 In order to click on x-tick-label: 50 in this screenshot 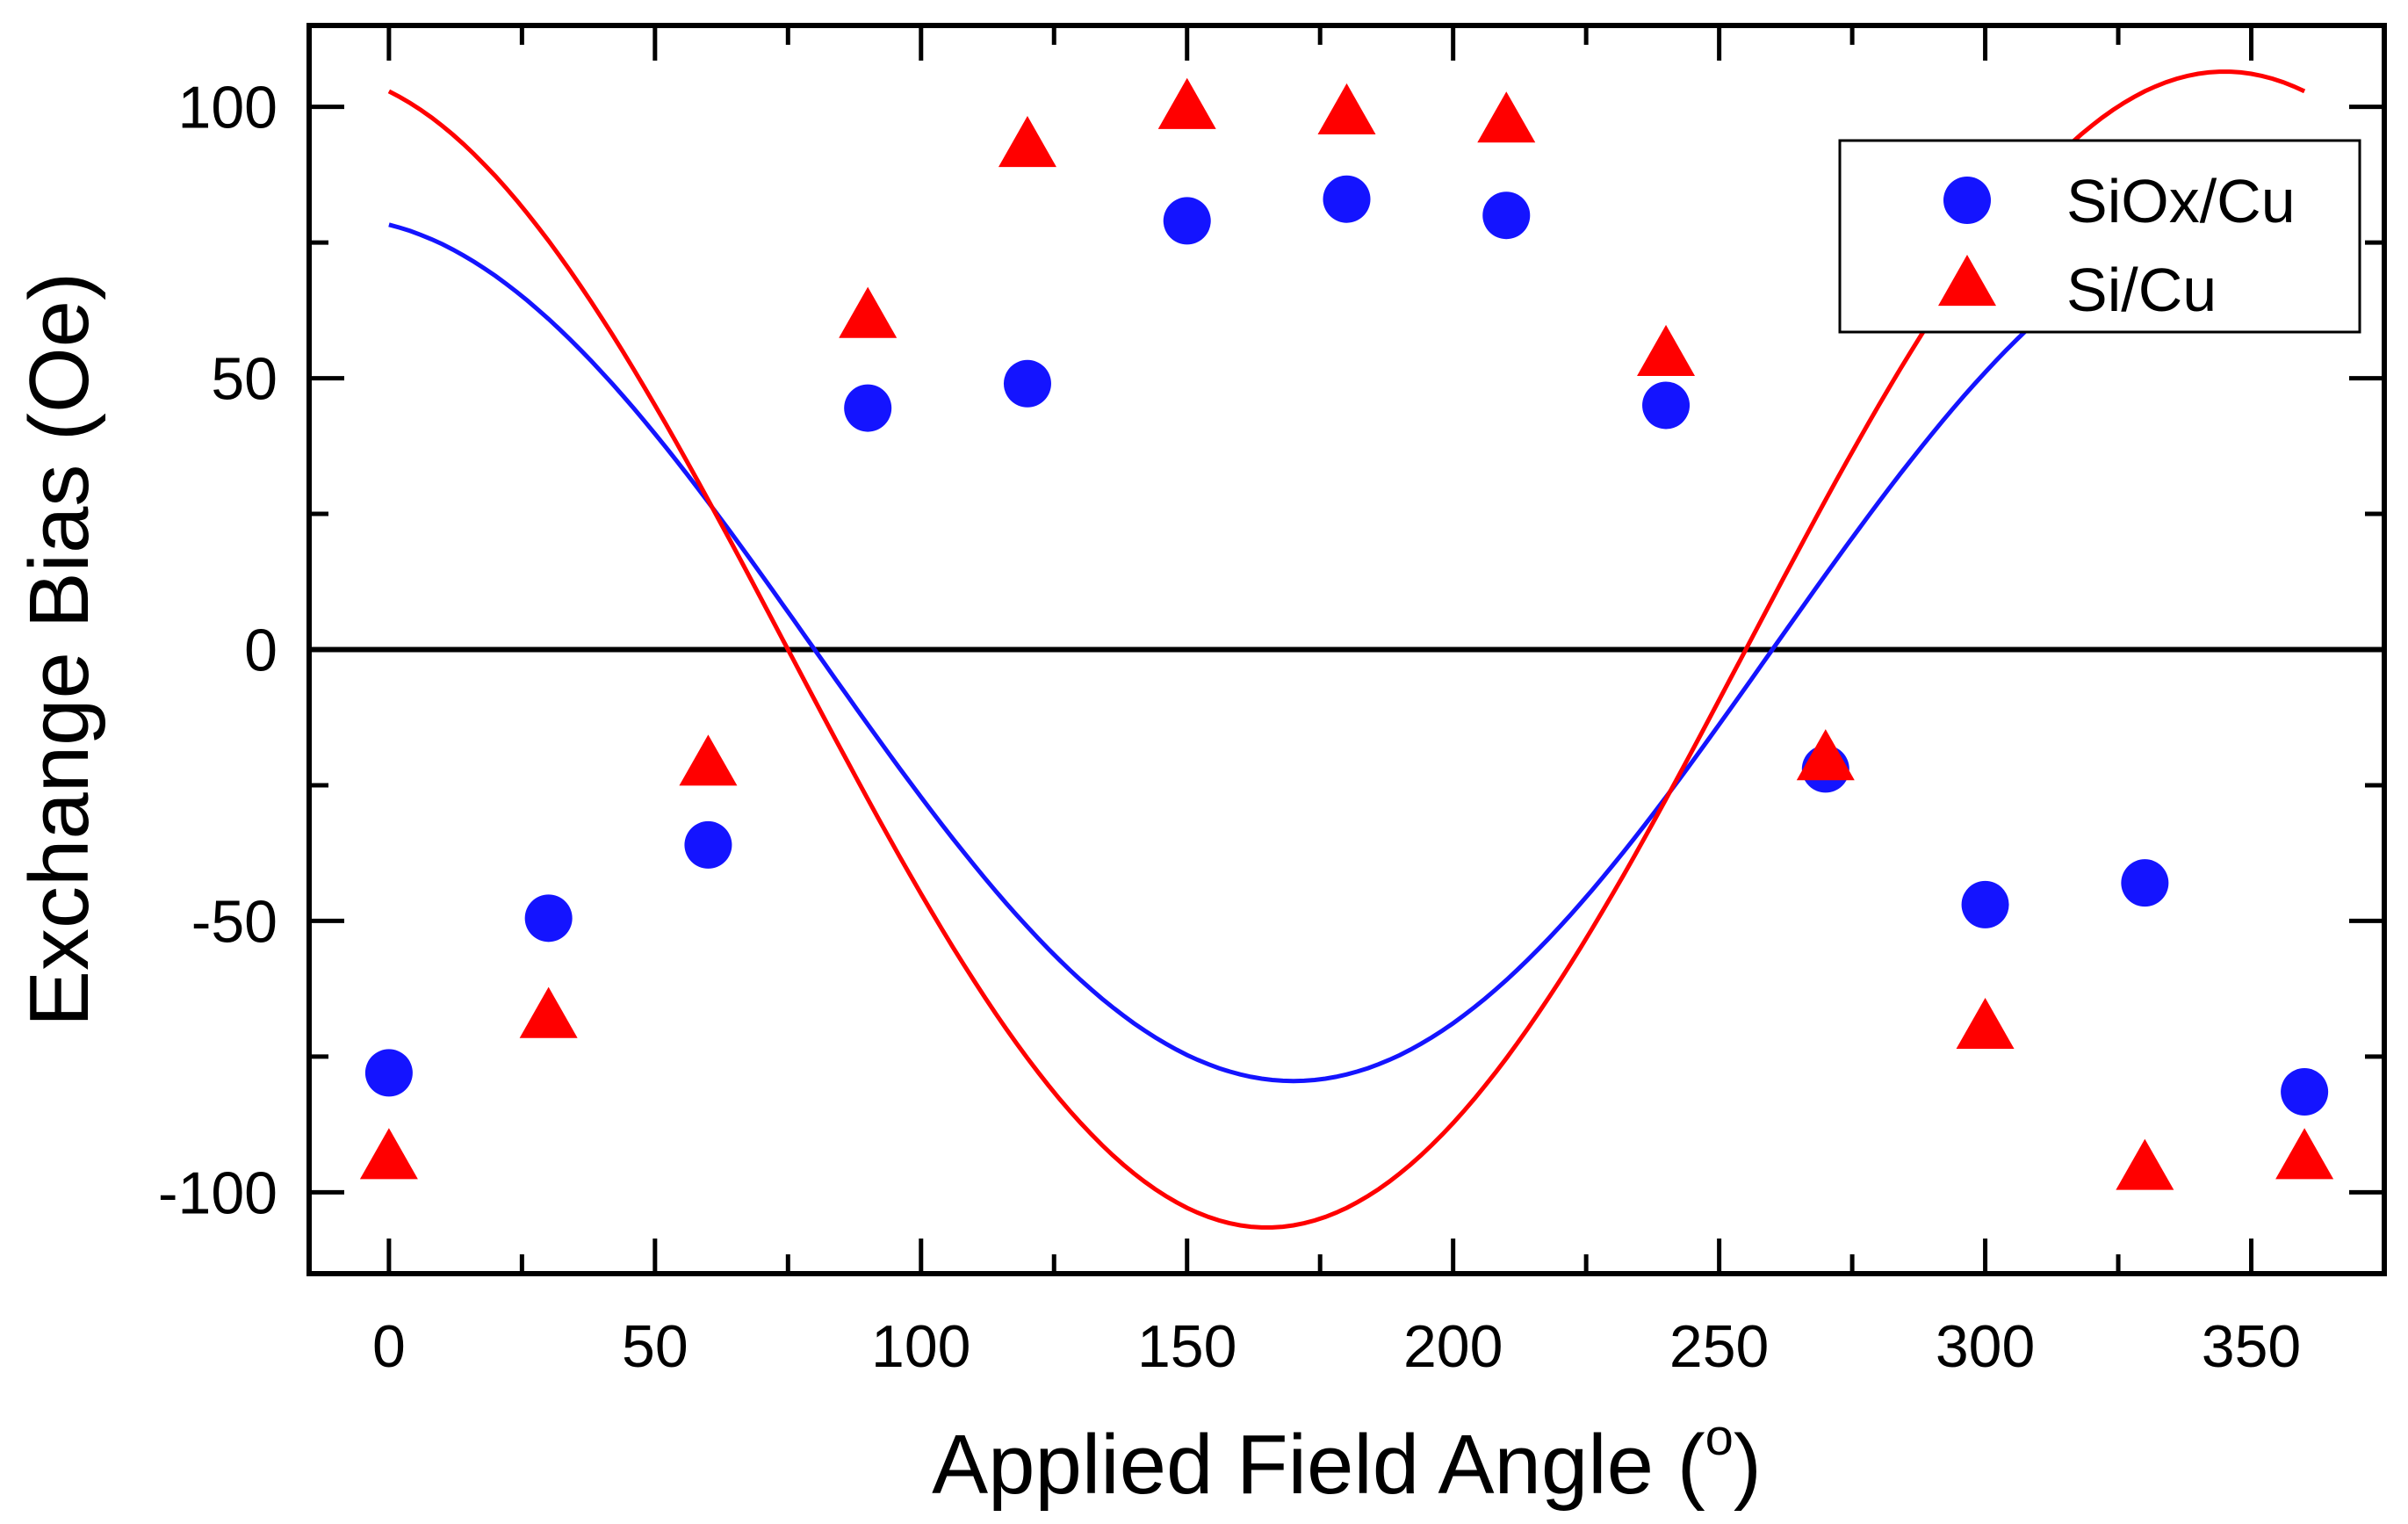, I will do `click(656, 1346)`.